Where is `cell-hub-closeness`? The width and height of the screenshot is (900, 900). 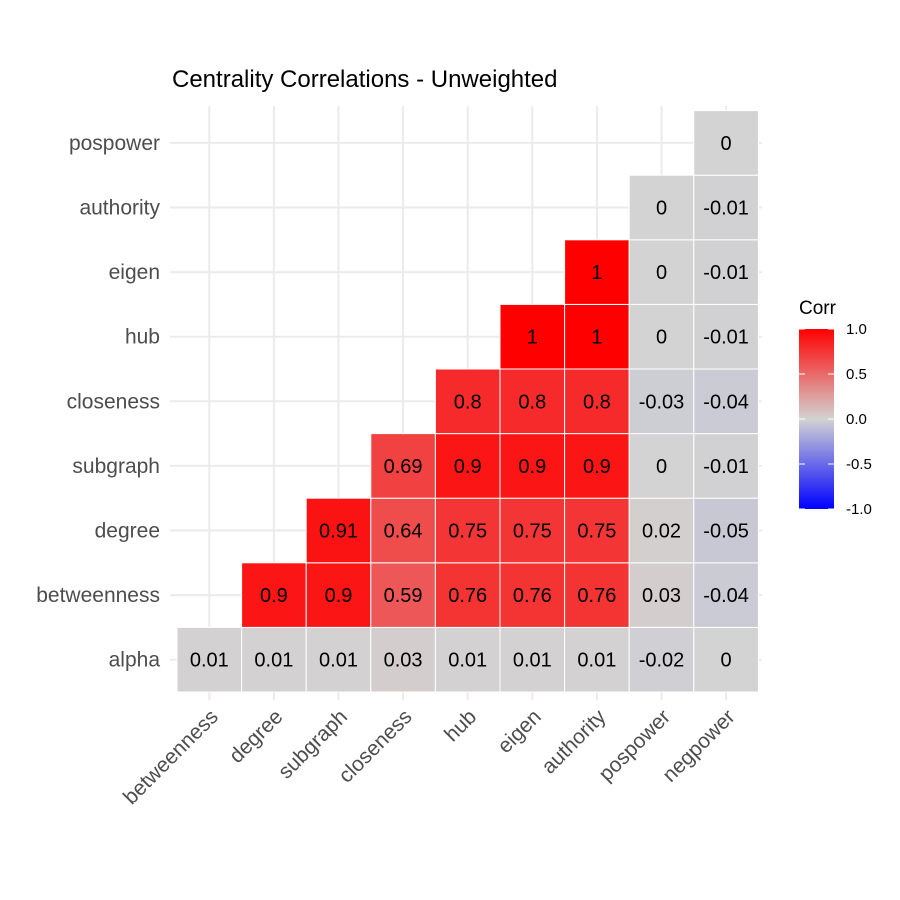 cell-hub-closeness is located at coordinates (467, 401).